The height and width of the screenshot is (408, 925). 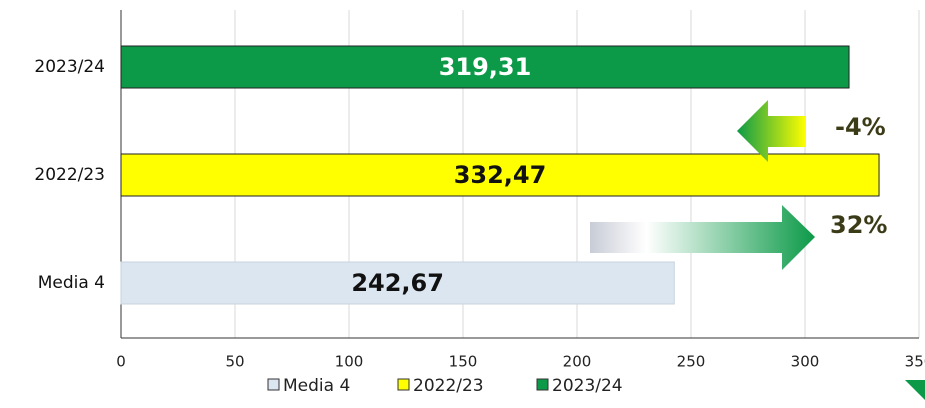 I want to click on annotation: 32%, so click(x=858, y=225).